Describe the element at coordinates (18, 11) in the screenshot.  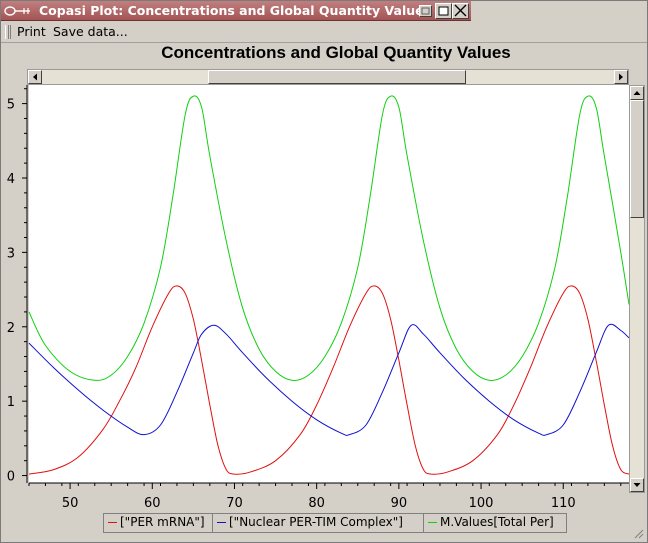
I see `app-icon` at that location.